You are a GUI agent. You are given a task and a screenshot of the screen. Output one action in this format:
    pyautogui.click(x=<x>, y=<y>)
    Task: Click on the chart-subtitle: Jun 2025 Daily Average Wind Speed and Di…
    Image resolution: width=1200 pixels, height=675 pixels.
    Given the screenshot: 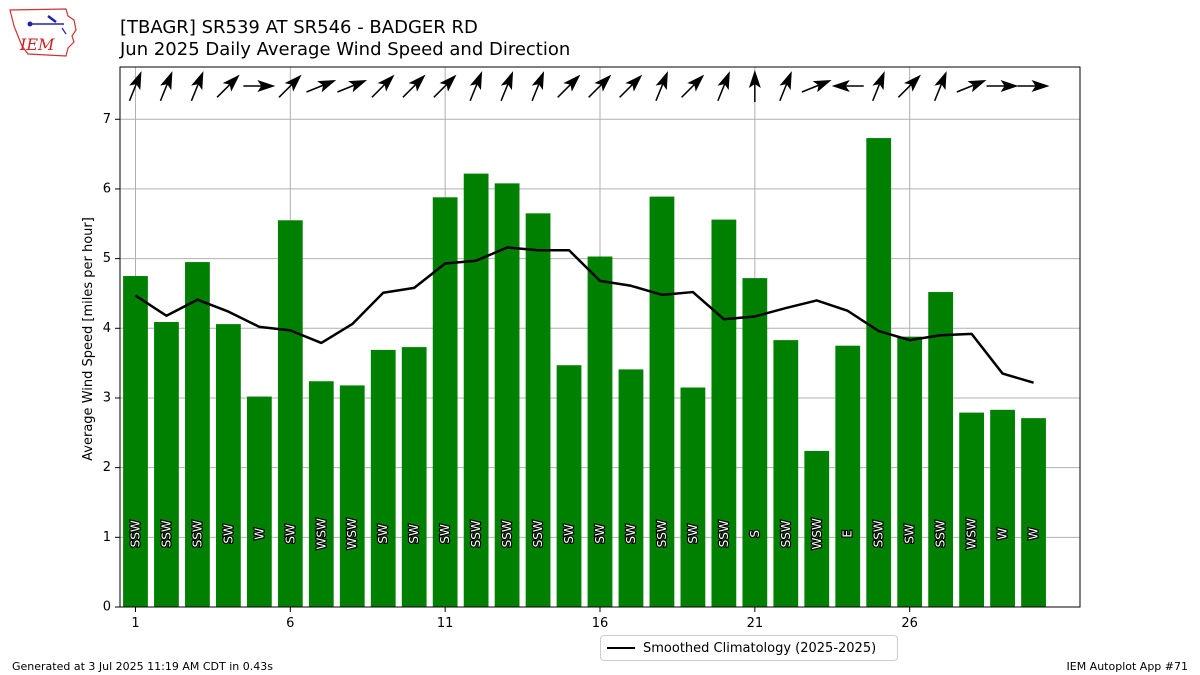 What is the action you would take?
    pyautogui.click(x=345, y=49)
    